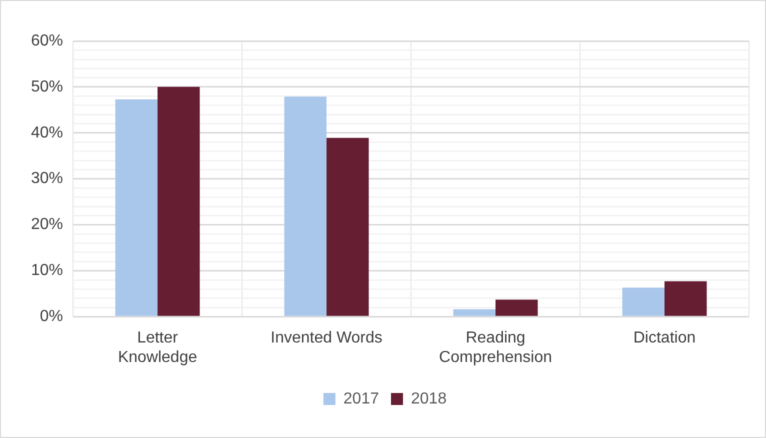 Image resolution: width=766 pixels, height=438 pixels. Describe the element at coordinates (47, 179) in the screenshot. I see `y-tick-label: 30%` at that location.